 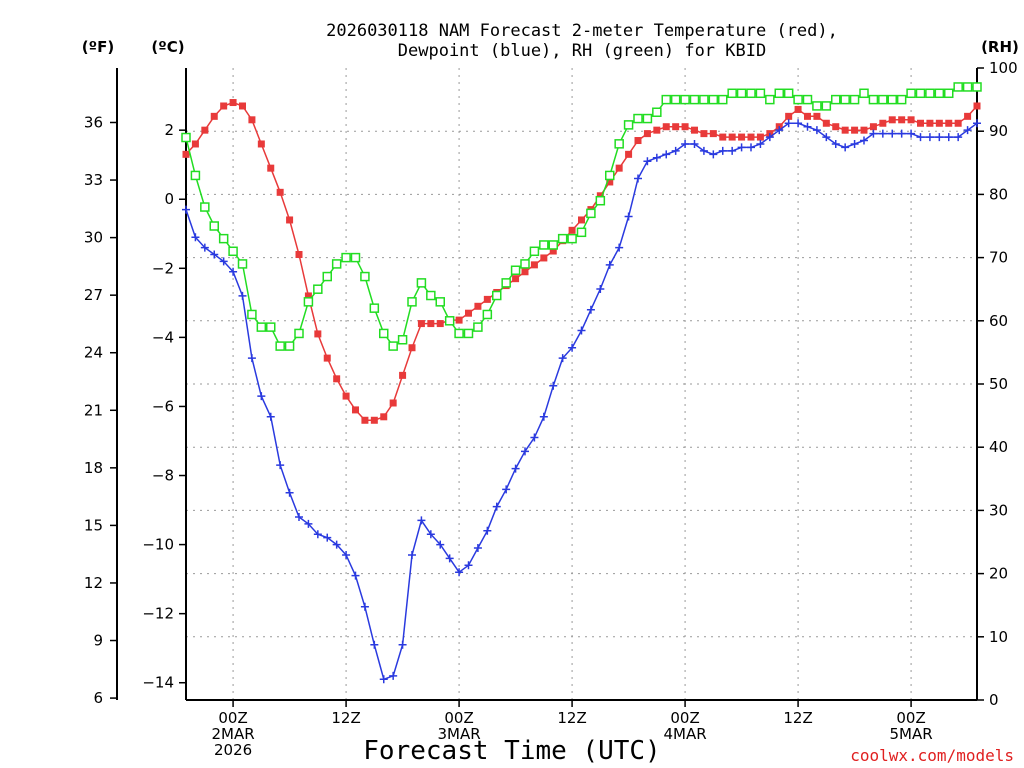 I want to click on rh-tick-label: 30, so click(x=998, y=510).